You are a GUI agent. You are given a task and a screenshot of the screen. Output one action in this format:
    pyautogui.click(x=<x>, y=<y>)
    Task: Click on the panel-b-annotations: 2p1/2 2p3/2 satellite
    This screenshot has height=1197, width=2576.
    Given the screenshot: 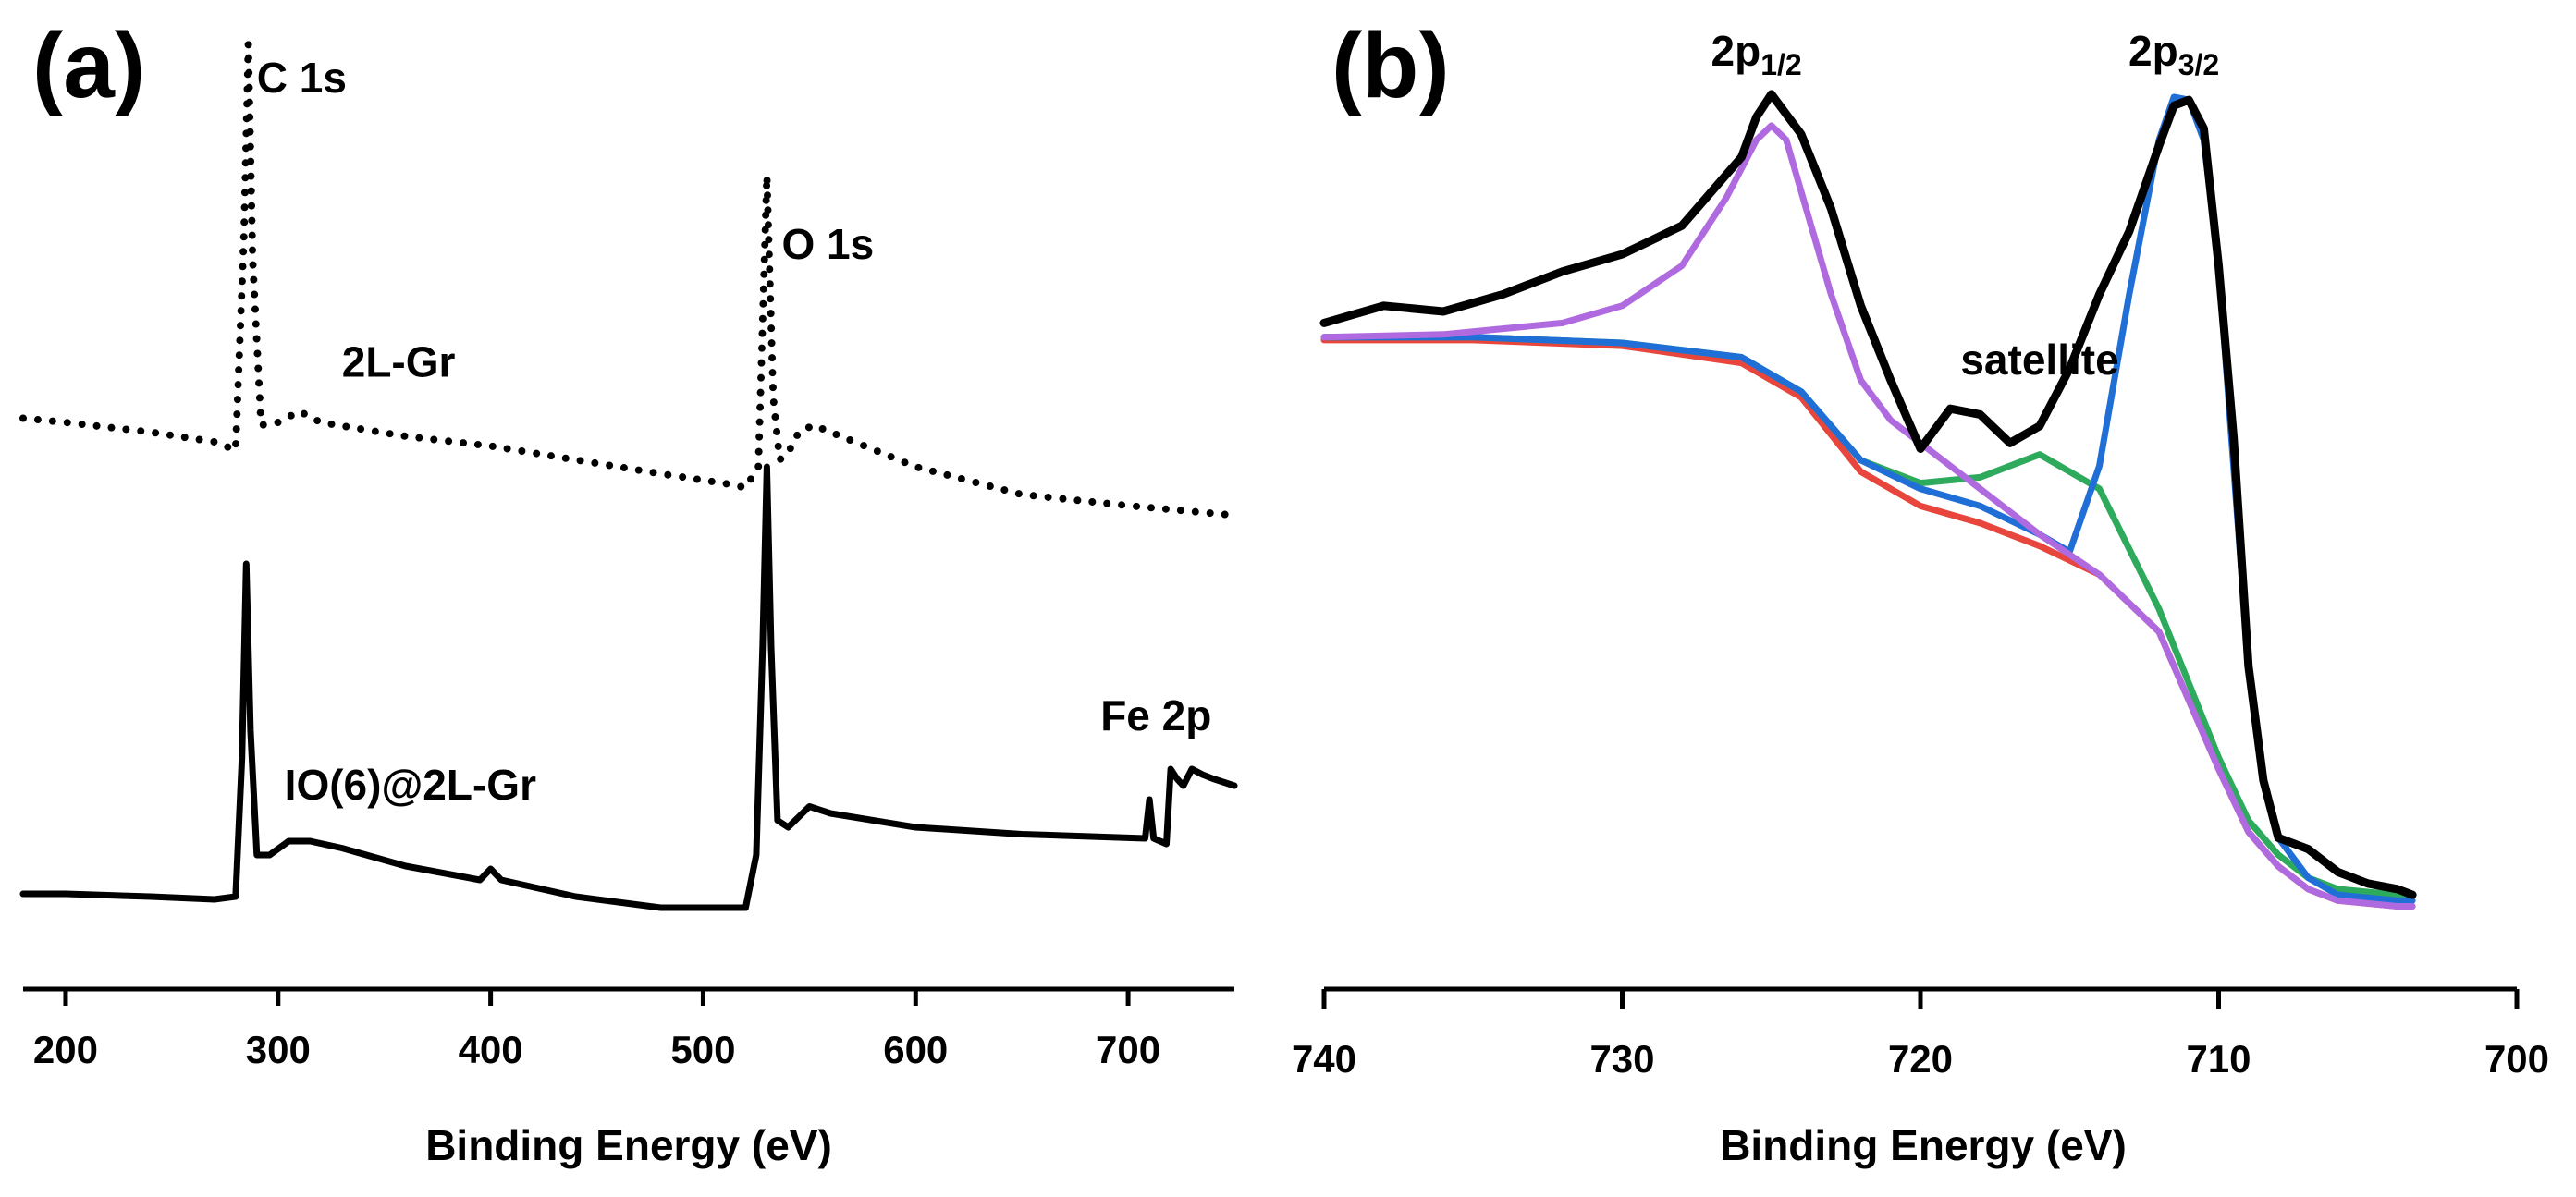 What is the action you would take?
    pyautogui.click(x=1965, y=206)
    